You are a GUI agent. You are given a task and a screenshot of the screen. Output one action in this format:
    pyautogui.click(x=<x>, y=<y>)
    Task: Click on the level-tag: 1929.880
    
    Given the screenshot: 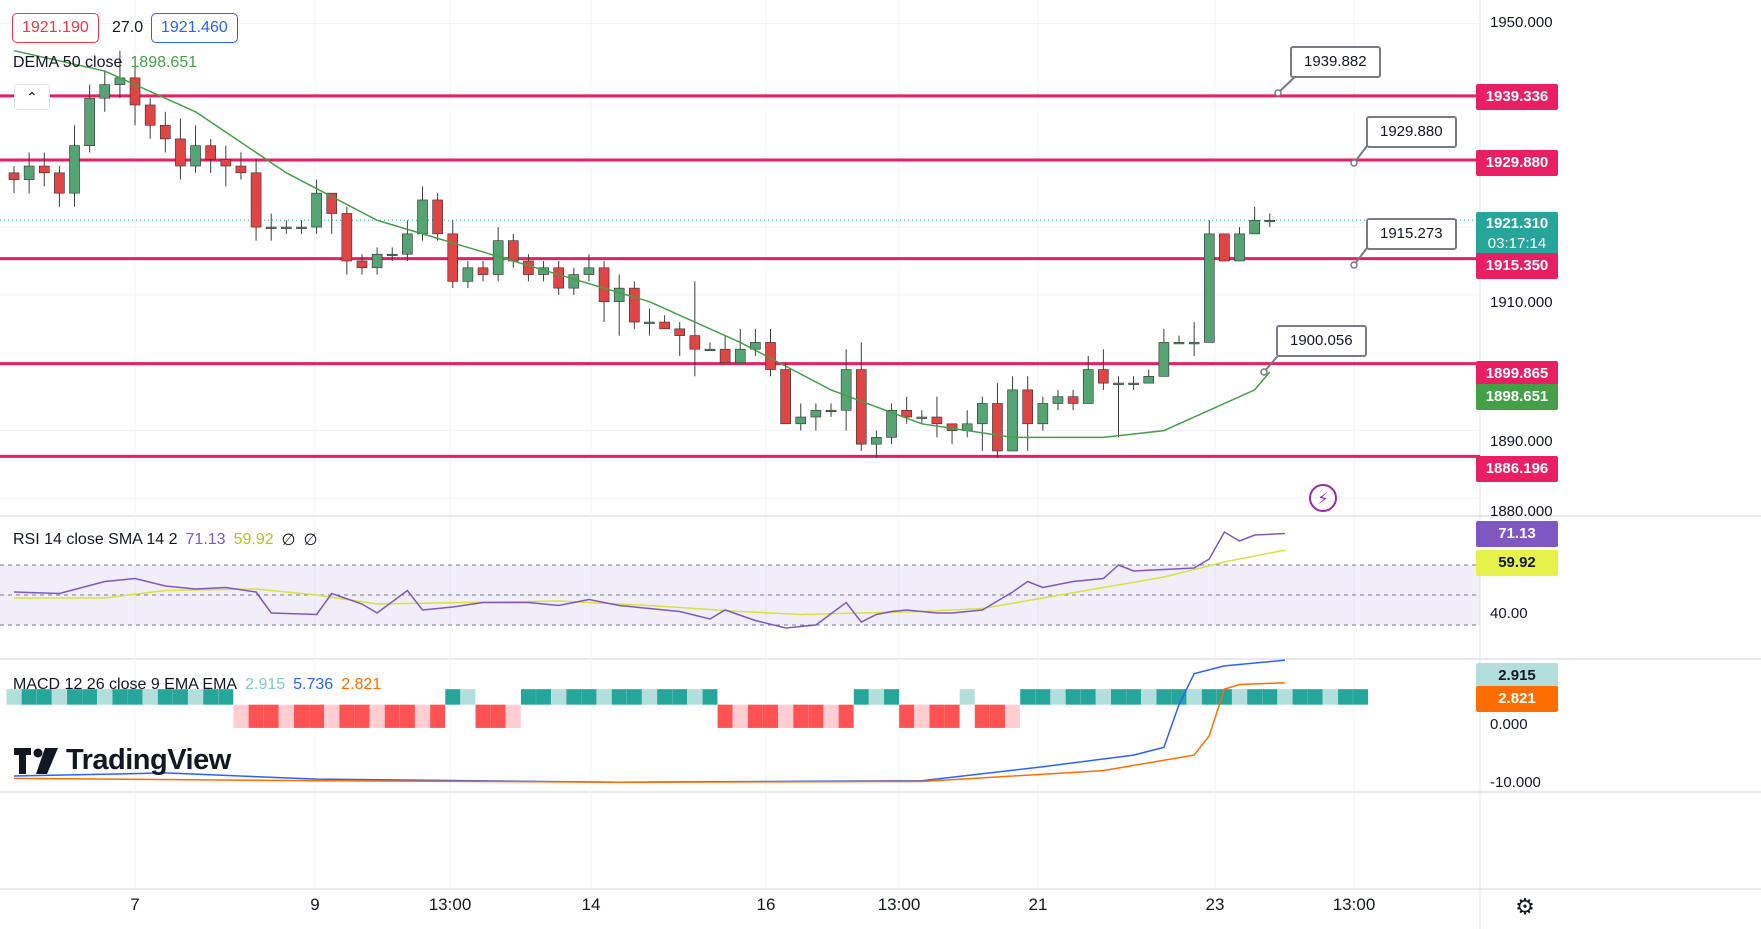 What is the action you would take?
    pyautogui.click(x=1517, y=163)
    